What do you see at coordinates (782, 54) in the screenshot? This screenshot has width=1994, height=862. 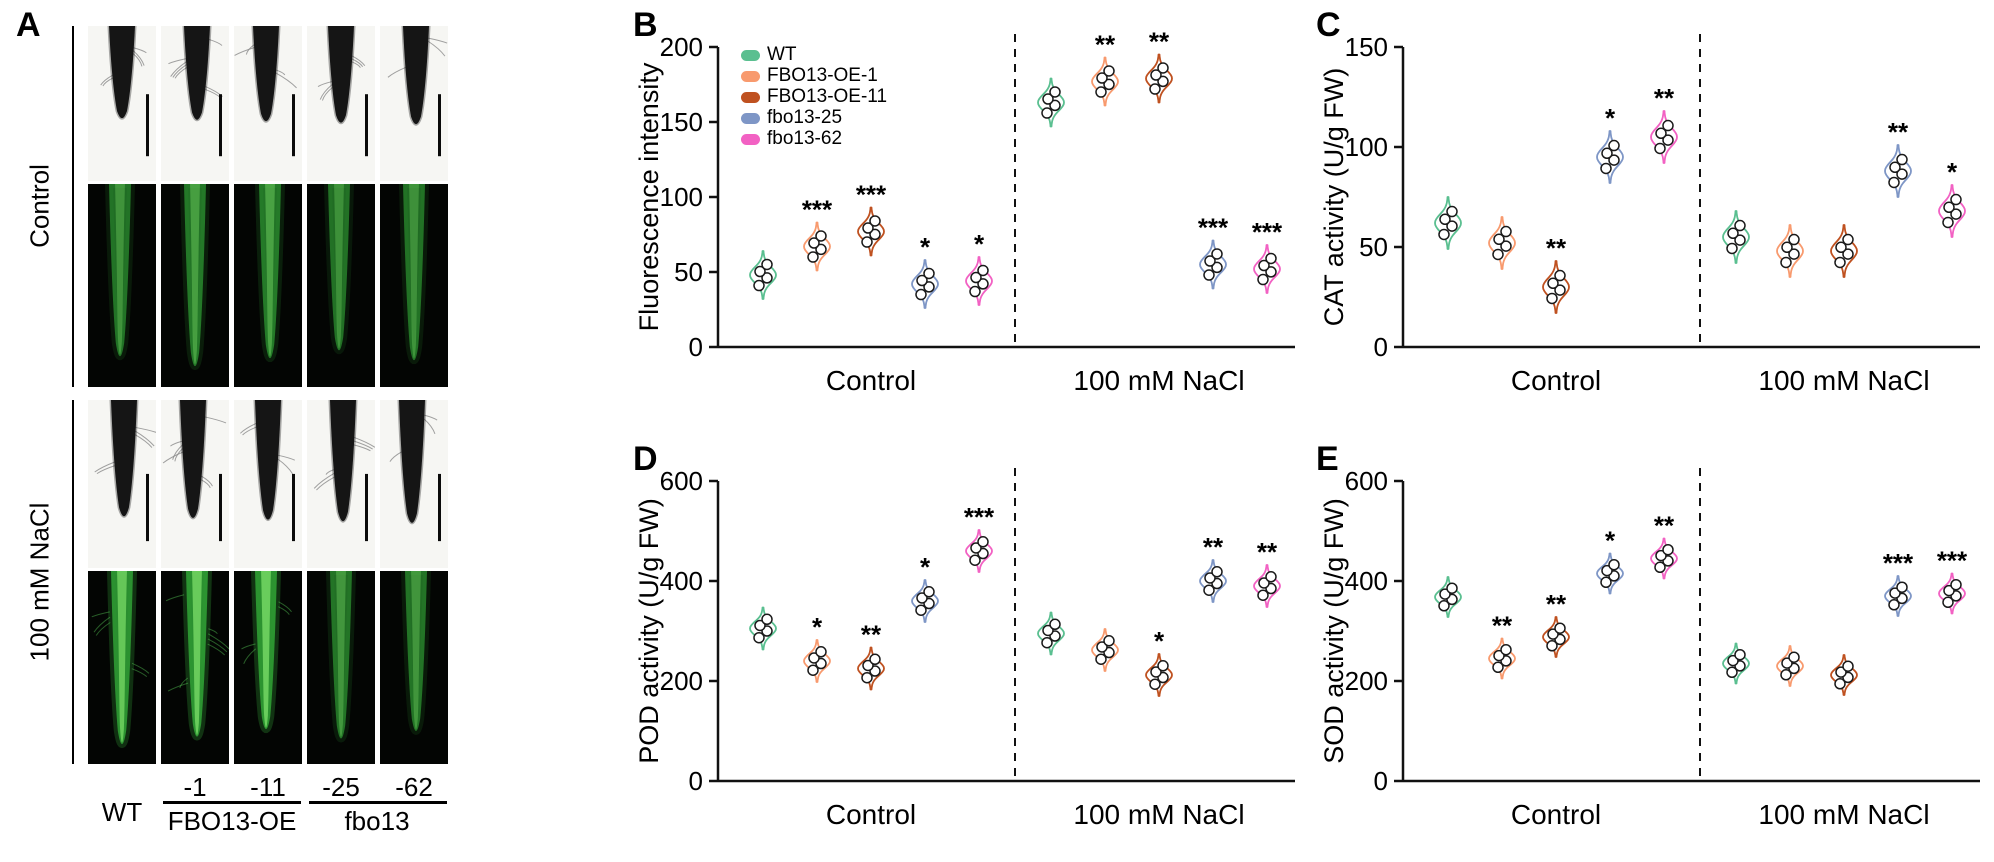 I see `svg-text: WT` at bounding box center [782, 54].